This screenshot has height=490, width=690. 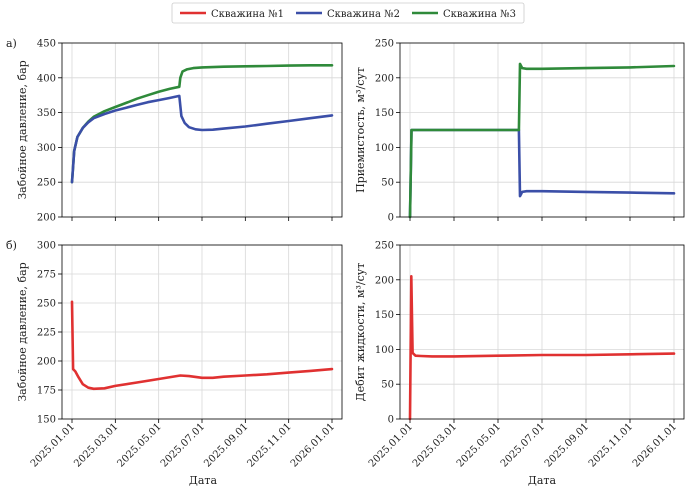 What do you see at coordinates (479, 14) in the screenshot?
I see `legend-label-well-3: Скважина №3` at bounding box center [479, 14].